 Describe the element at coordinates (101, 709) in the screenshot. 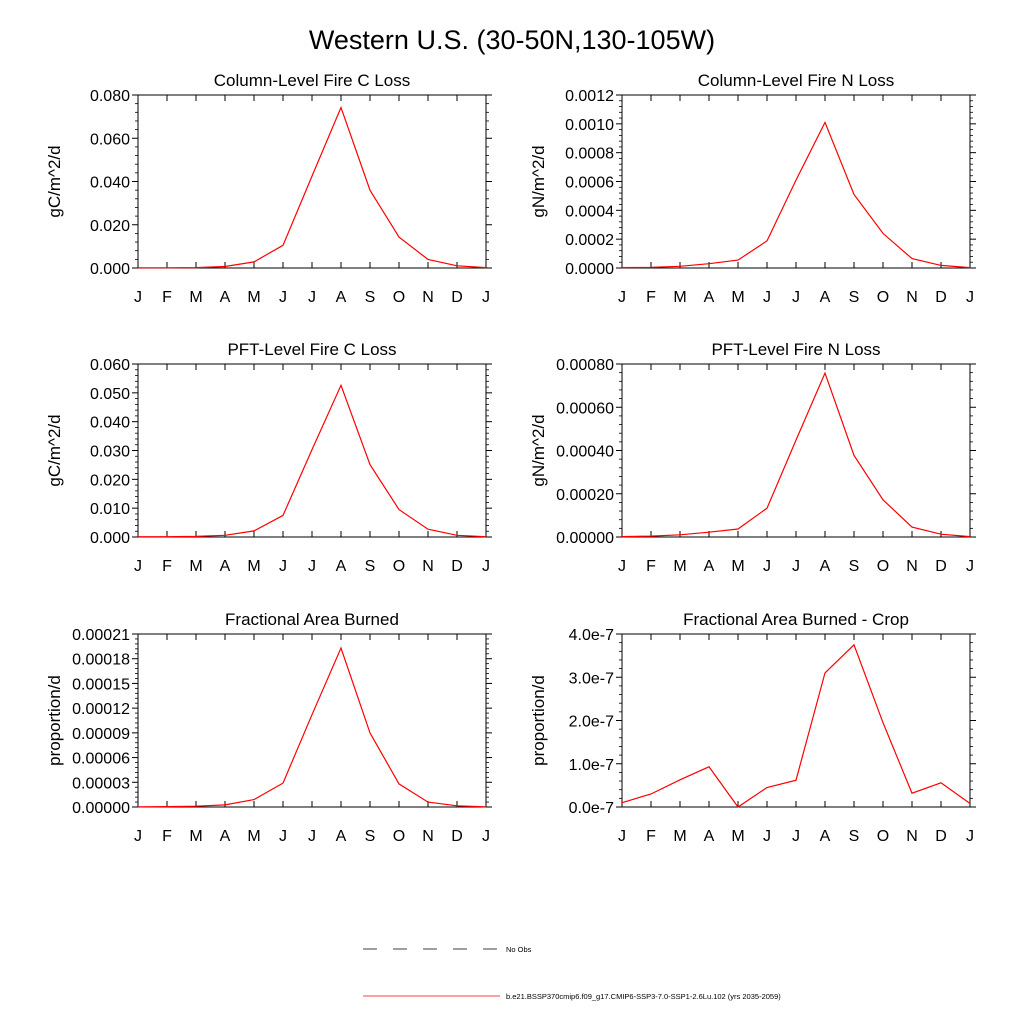

I see `y-tick-label: 0.00012` at that location.